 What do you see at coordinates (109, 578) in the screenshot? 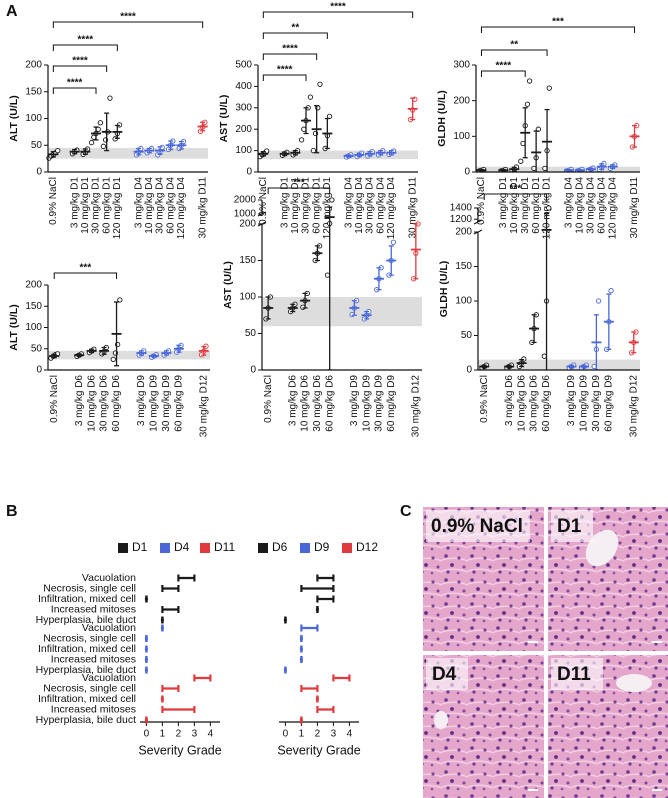
I see `row-label: Vacuolation` at bounding box center [109, 578].